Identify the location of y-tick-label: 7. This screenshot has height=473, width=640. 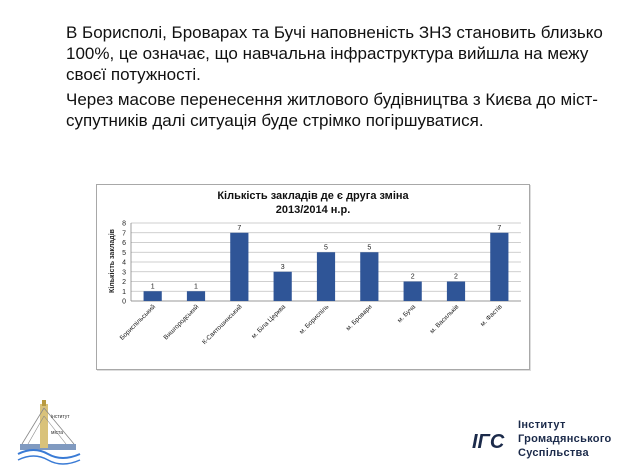
(124, 233).